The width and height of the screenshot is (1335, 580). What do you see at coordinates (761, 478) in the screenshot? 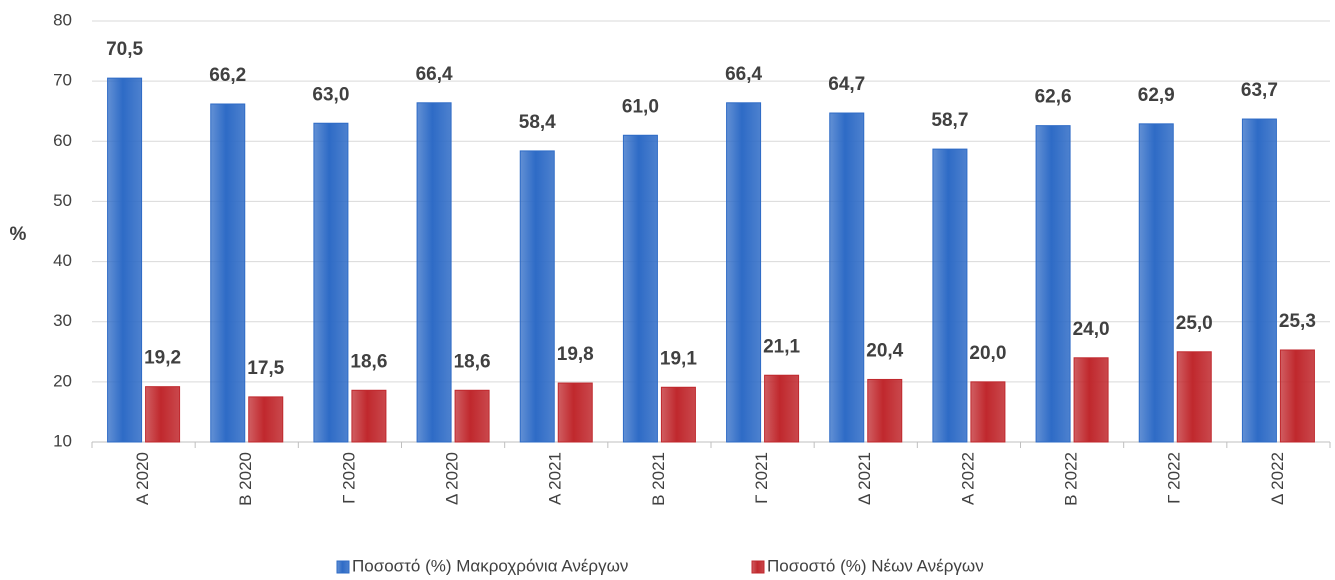
I see `x-tick-label: Γ 2021` at bounding box center [761, 478].